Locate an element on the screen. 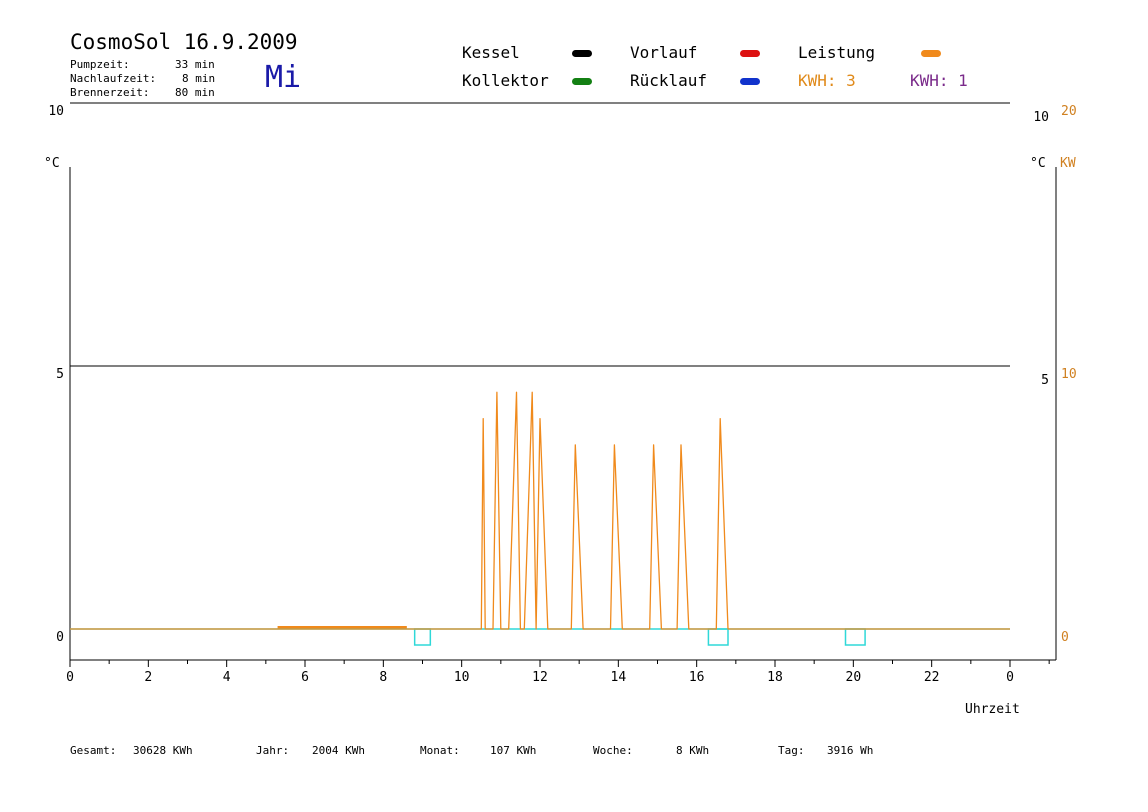  stat-nachlaufzeit-value: 8 min is located at coordinates (199, 78).